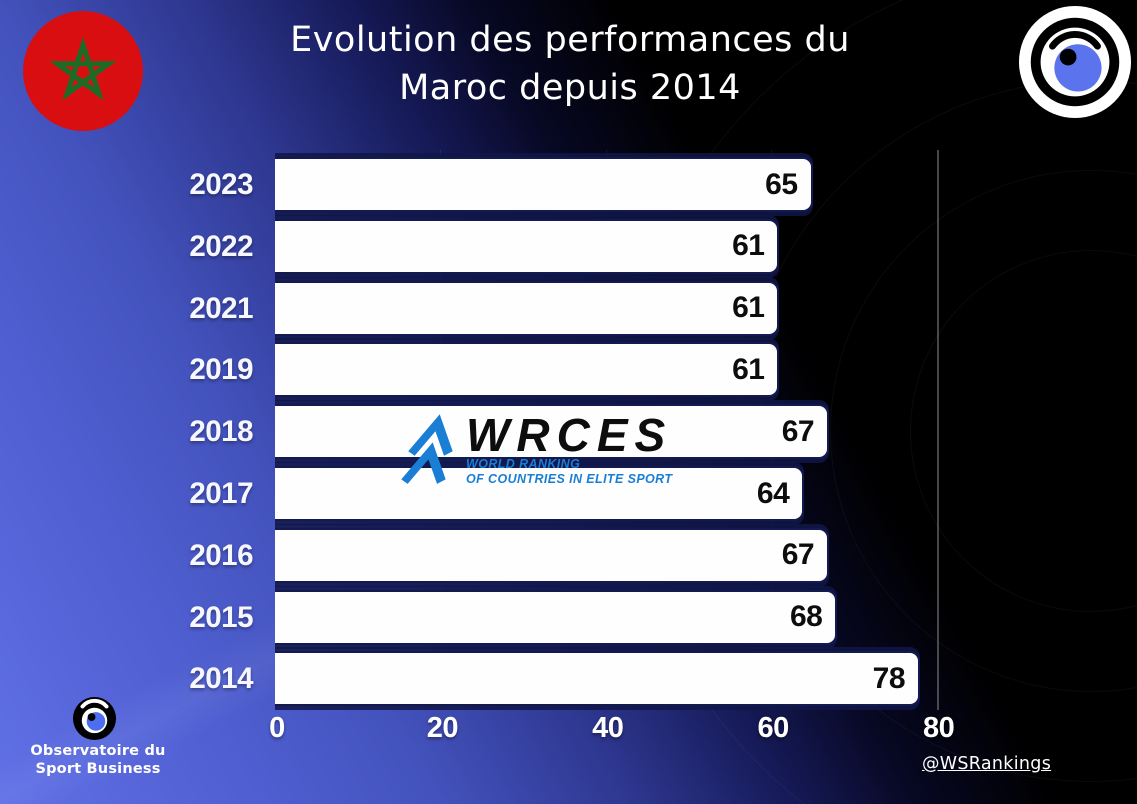 The height and width of the screenshot is (804, 1137). I want to click on bar-value-2018: 67, so click(798, 431).